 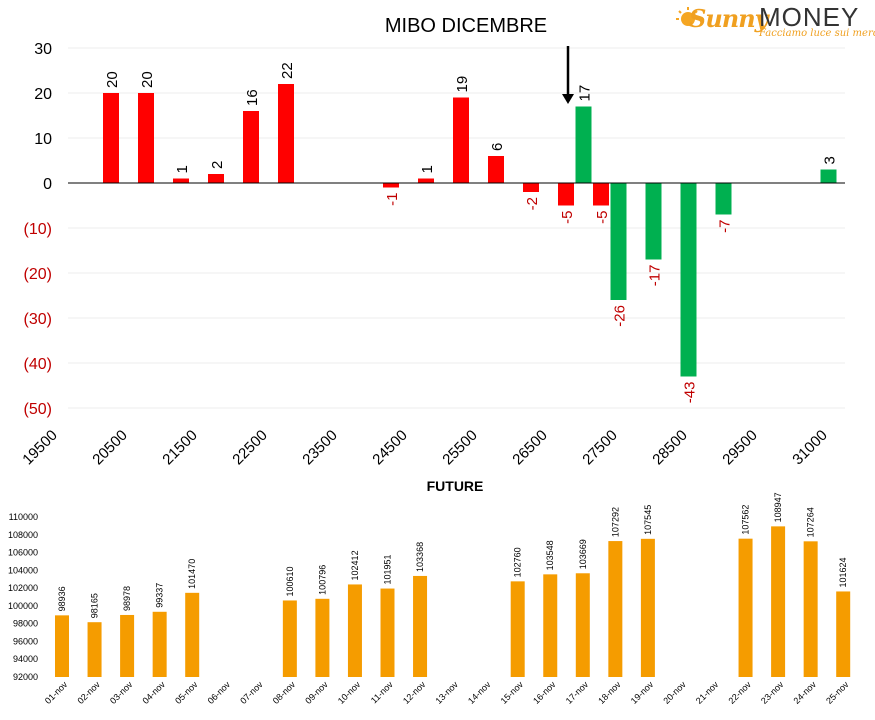 I want to click on y-tick-label: 108000, so click(x=23, y=535).